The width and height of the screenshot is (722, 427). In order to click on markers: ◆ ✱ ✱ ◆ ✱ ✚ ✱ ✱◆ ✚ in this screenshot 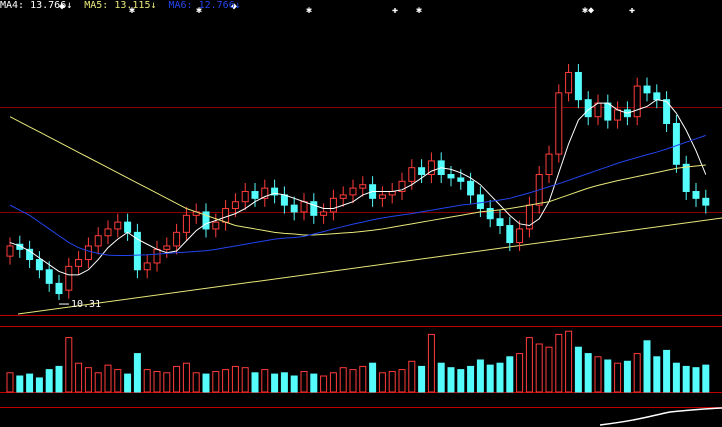, I will do `click(347, 8)`.